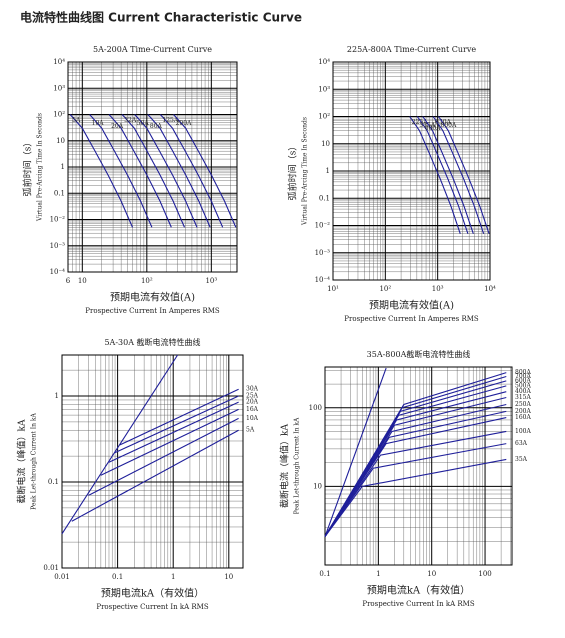  I want to click on series-label: 630A, so click(443, 122).